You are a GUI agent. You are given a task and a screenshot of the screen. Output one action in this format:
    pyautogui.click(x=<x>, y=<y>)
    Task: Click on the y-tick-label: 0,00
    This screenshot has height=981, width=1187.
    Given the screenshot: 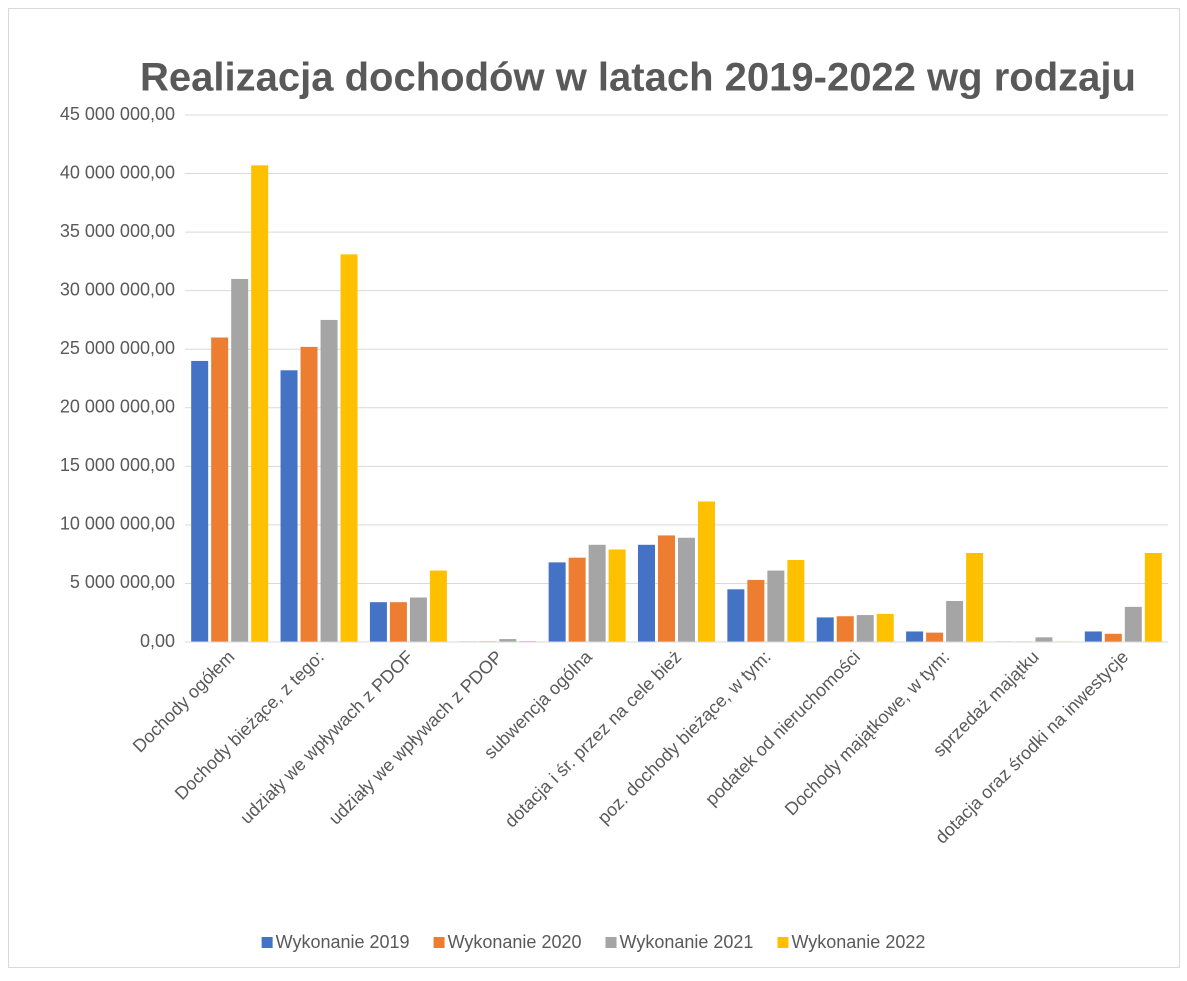 What is the action you would take?
    pyautogui.click(x=157, y=641)
    